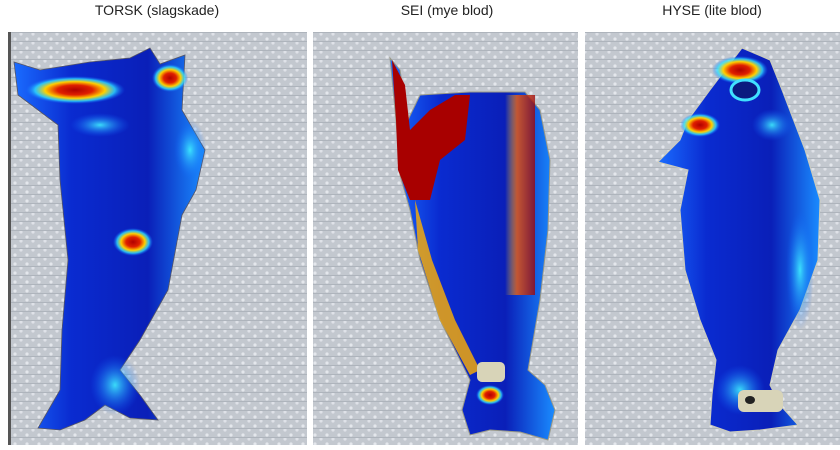  Describe the element at coordinates (157, 10) in the screenshot. I see `panel-label: TORSK (slagskade)` at that location.